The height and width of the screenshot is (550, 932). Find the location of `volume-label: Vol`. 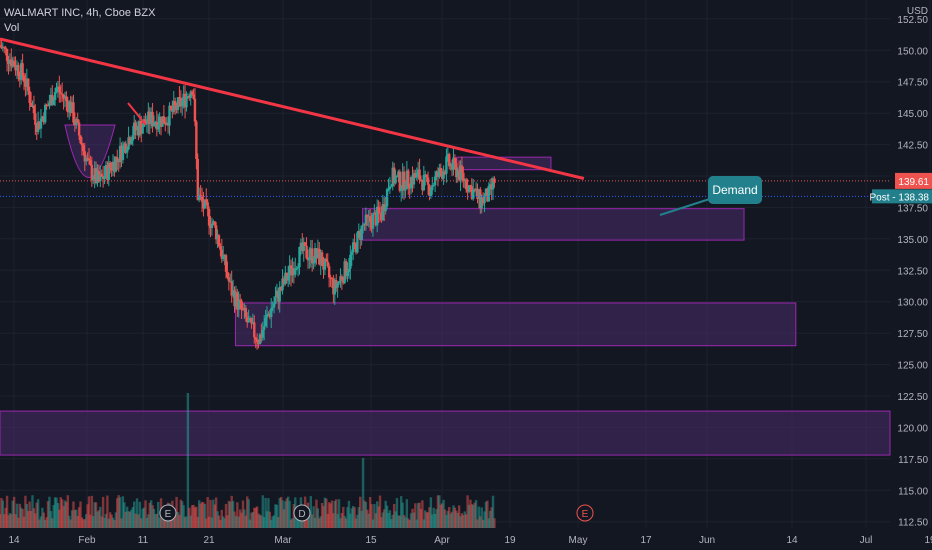

volume-label: Vol is located at coordinates (12, 28).